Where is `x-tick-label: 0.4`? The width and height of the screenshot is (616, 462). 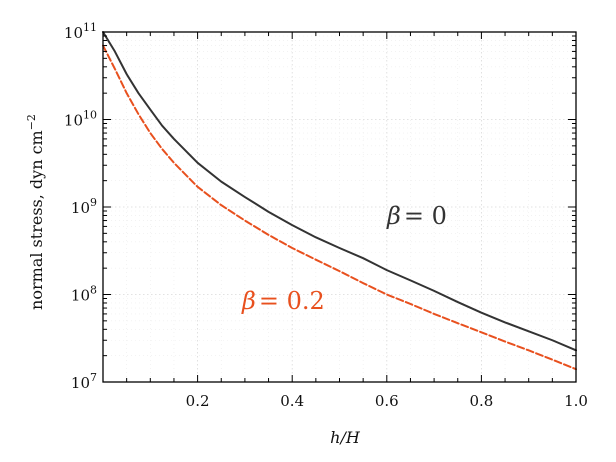 x-tick-label: 0.4 is located at coordinates (292, 401).